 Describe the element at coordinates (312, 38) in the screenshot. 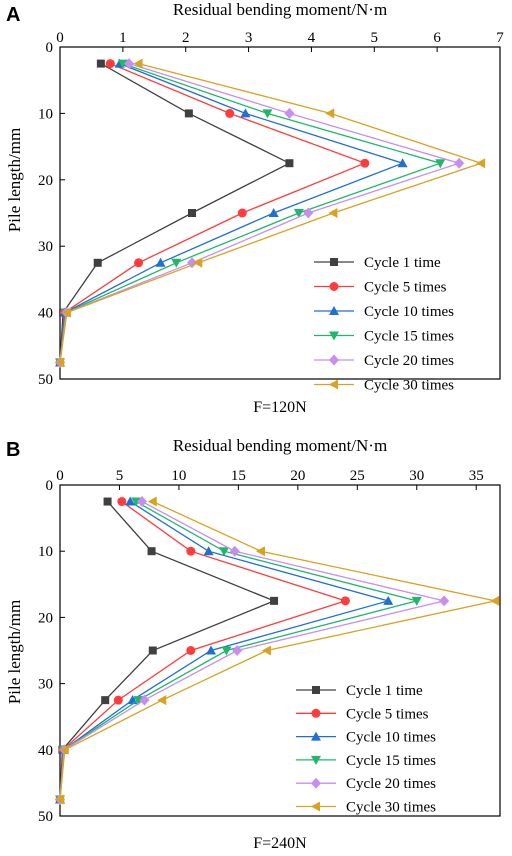

I see `x-tick-label: 4` at that location.